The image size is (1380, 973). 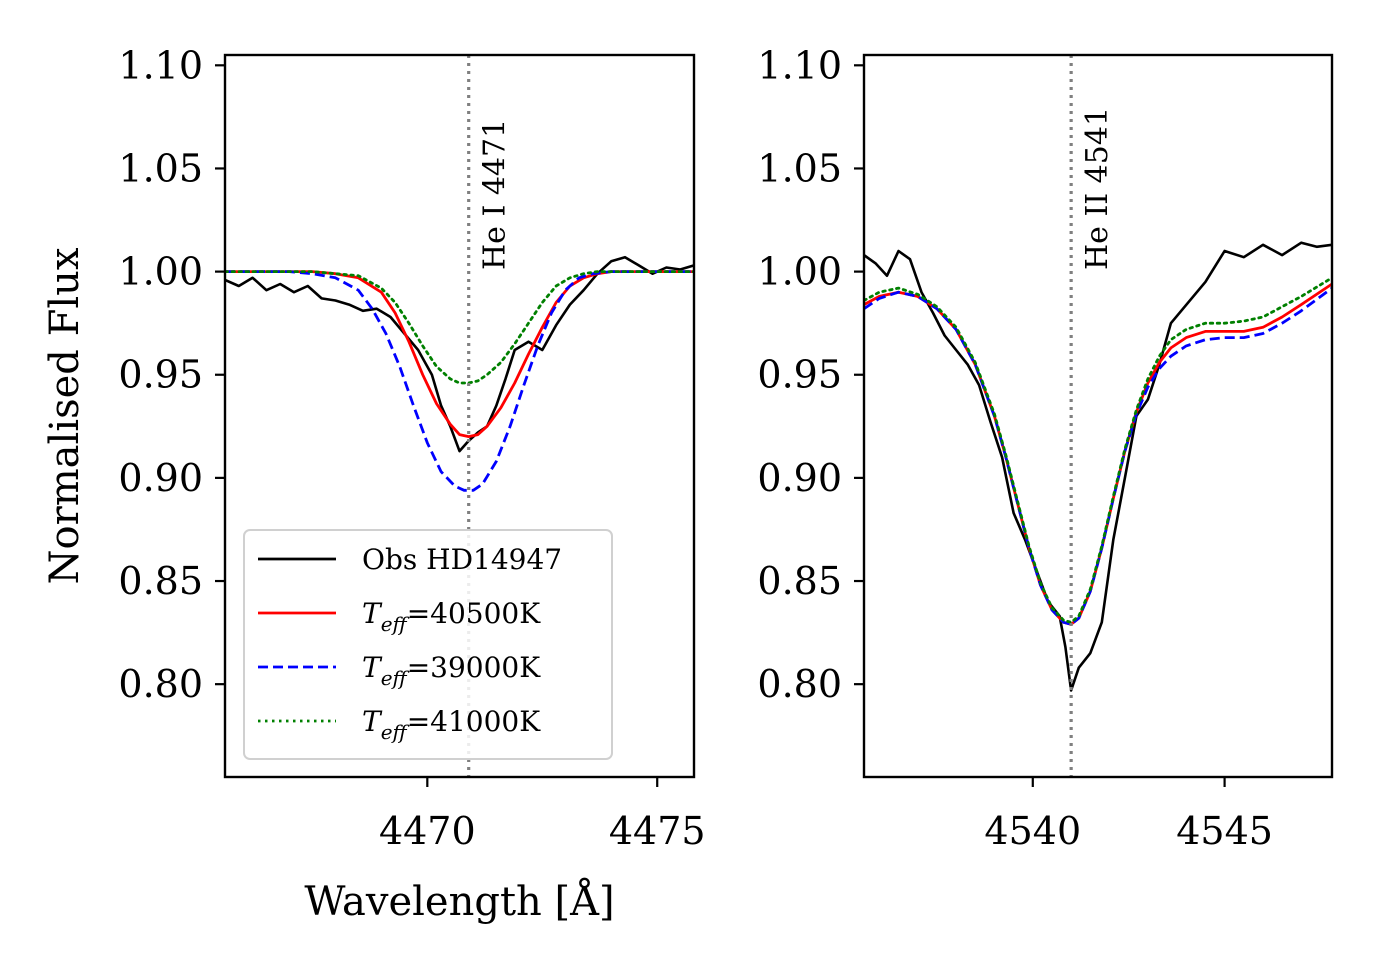 What do you see at coordinates (474, 667) in the screenshot?
I see `legend-label-text: =39000K` at bounding box center [474, 667].